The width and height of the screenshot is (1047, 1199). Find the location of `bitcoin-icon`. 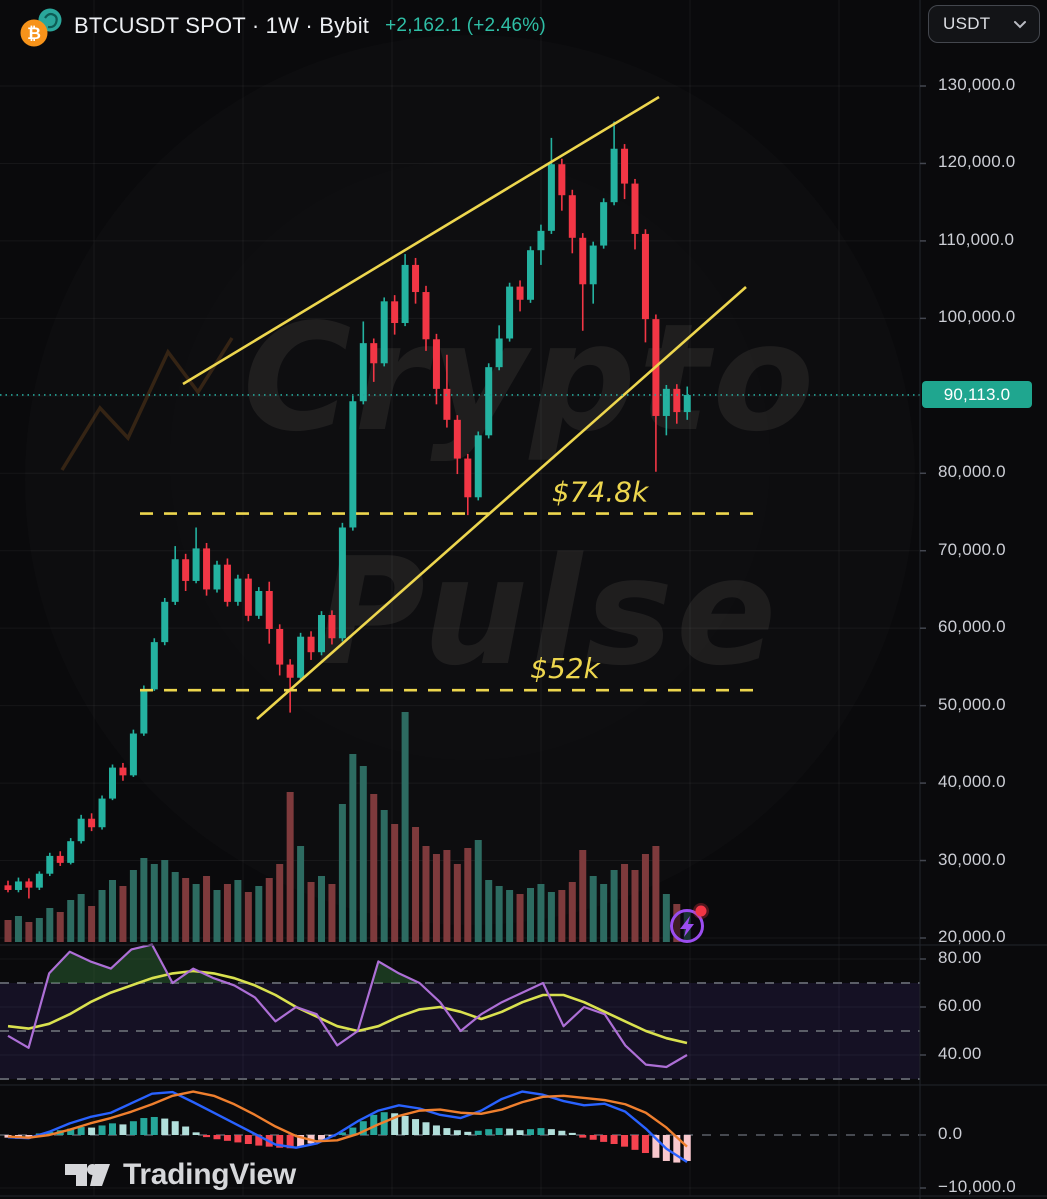

bitcoin-icon is located at coordinates (34, 33).